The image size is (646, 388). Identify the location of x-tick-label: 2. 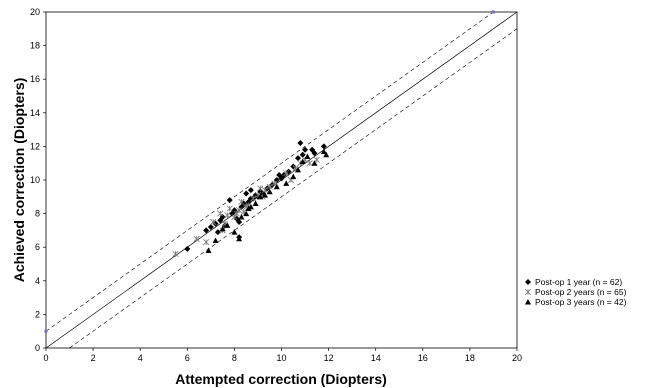
(93, 358).